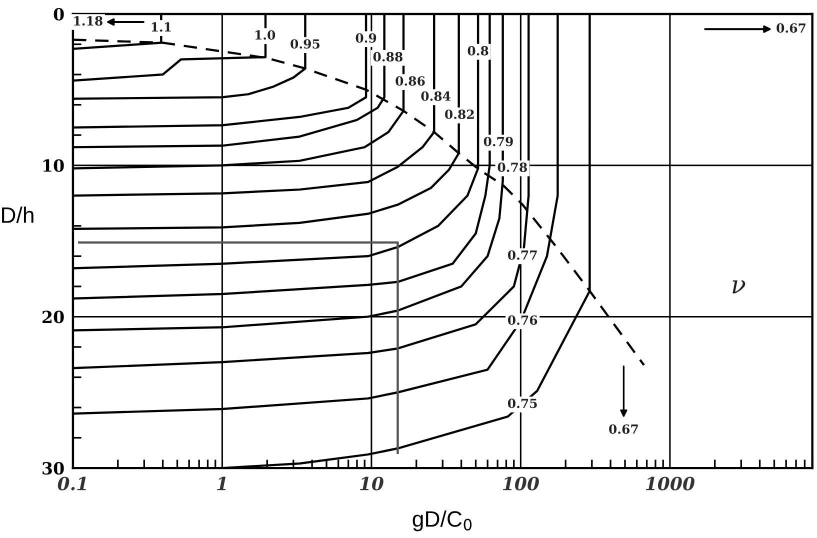 Image resolution: width=817 pixels, height=538 pixels. I want to click on annotation: 0.84, so click(436, 96).